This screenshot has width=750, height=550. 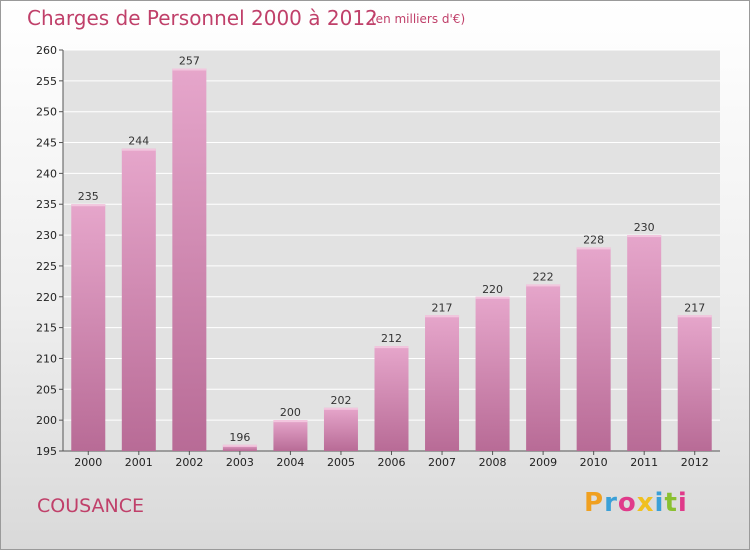 What do you see at coordinates (88, 196) in the screenshot?
I see `data-label: 235` at bounding box center [88, 196].